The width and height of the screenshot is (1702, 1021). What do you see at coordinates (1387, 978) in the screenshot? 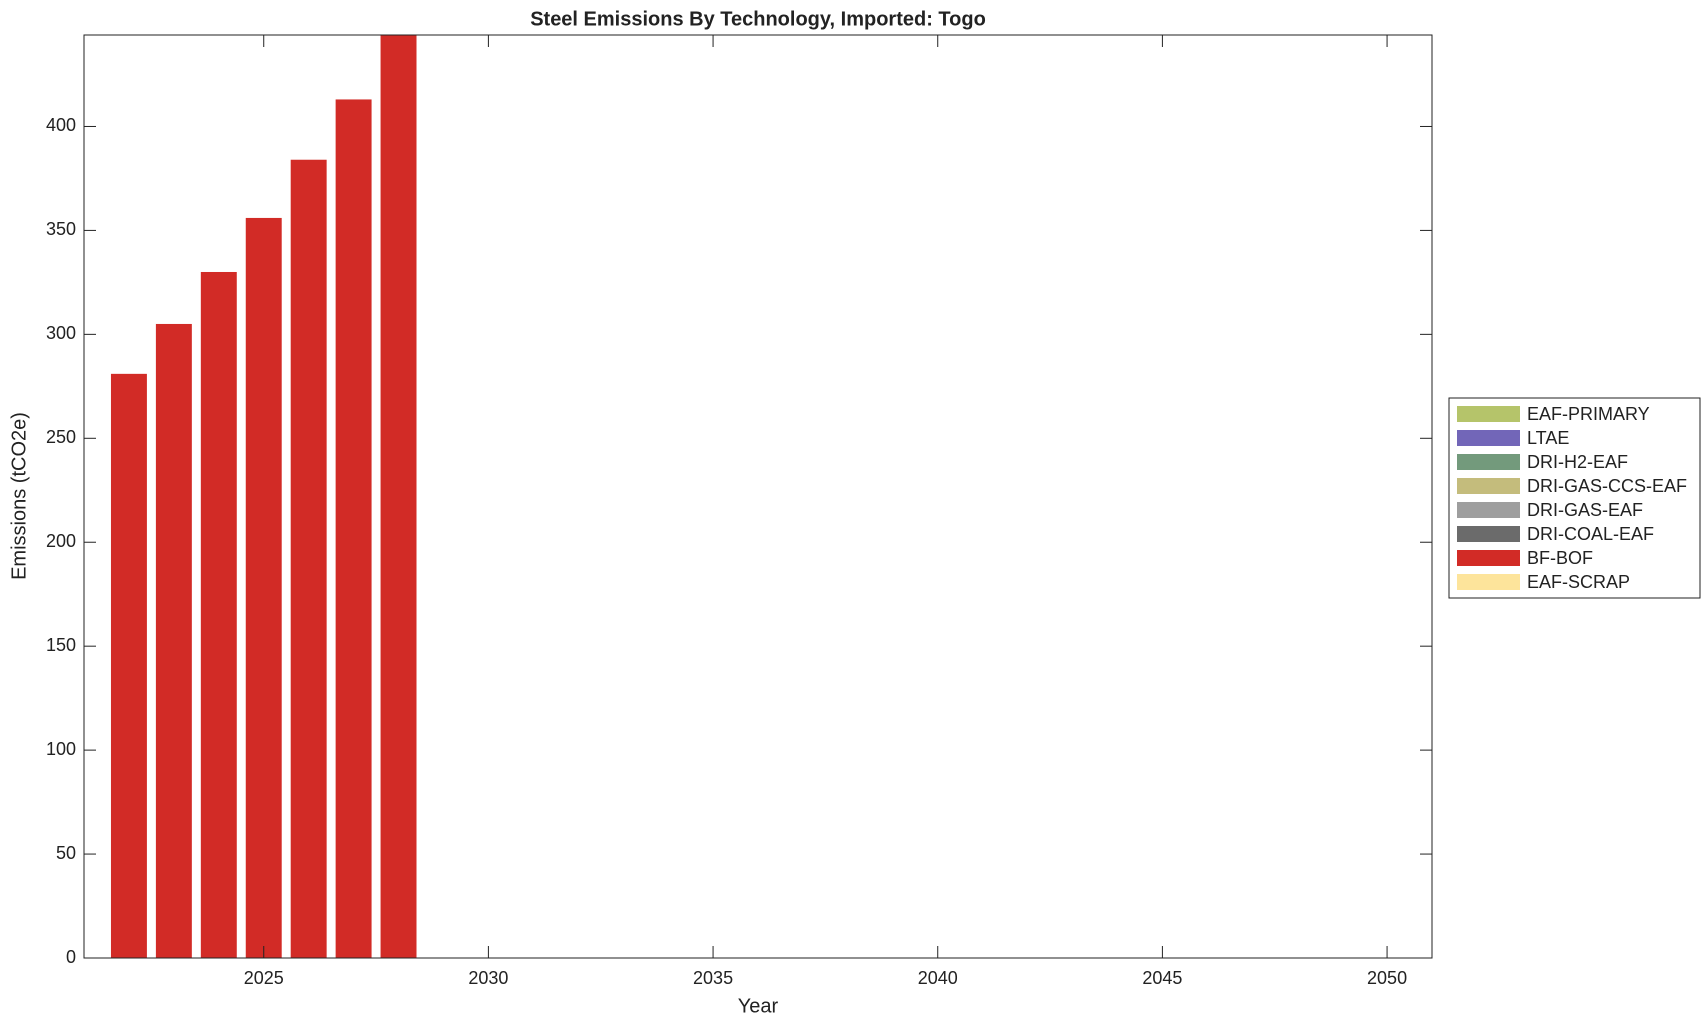
I see `x-tick-label: 2050` at bounding box center [1387, 978].